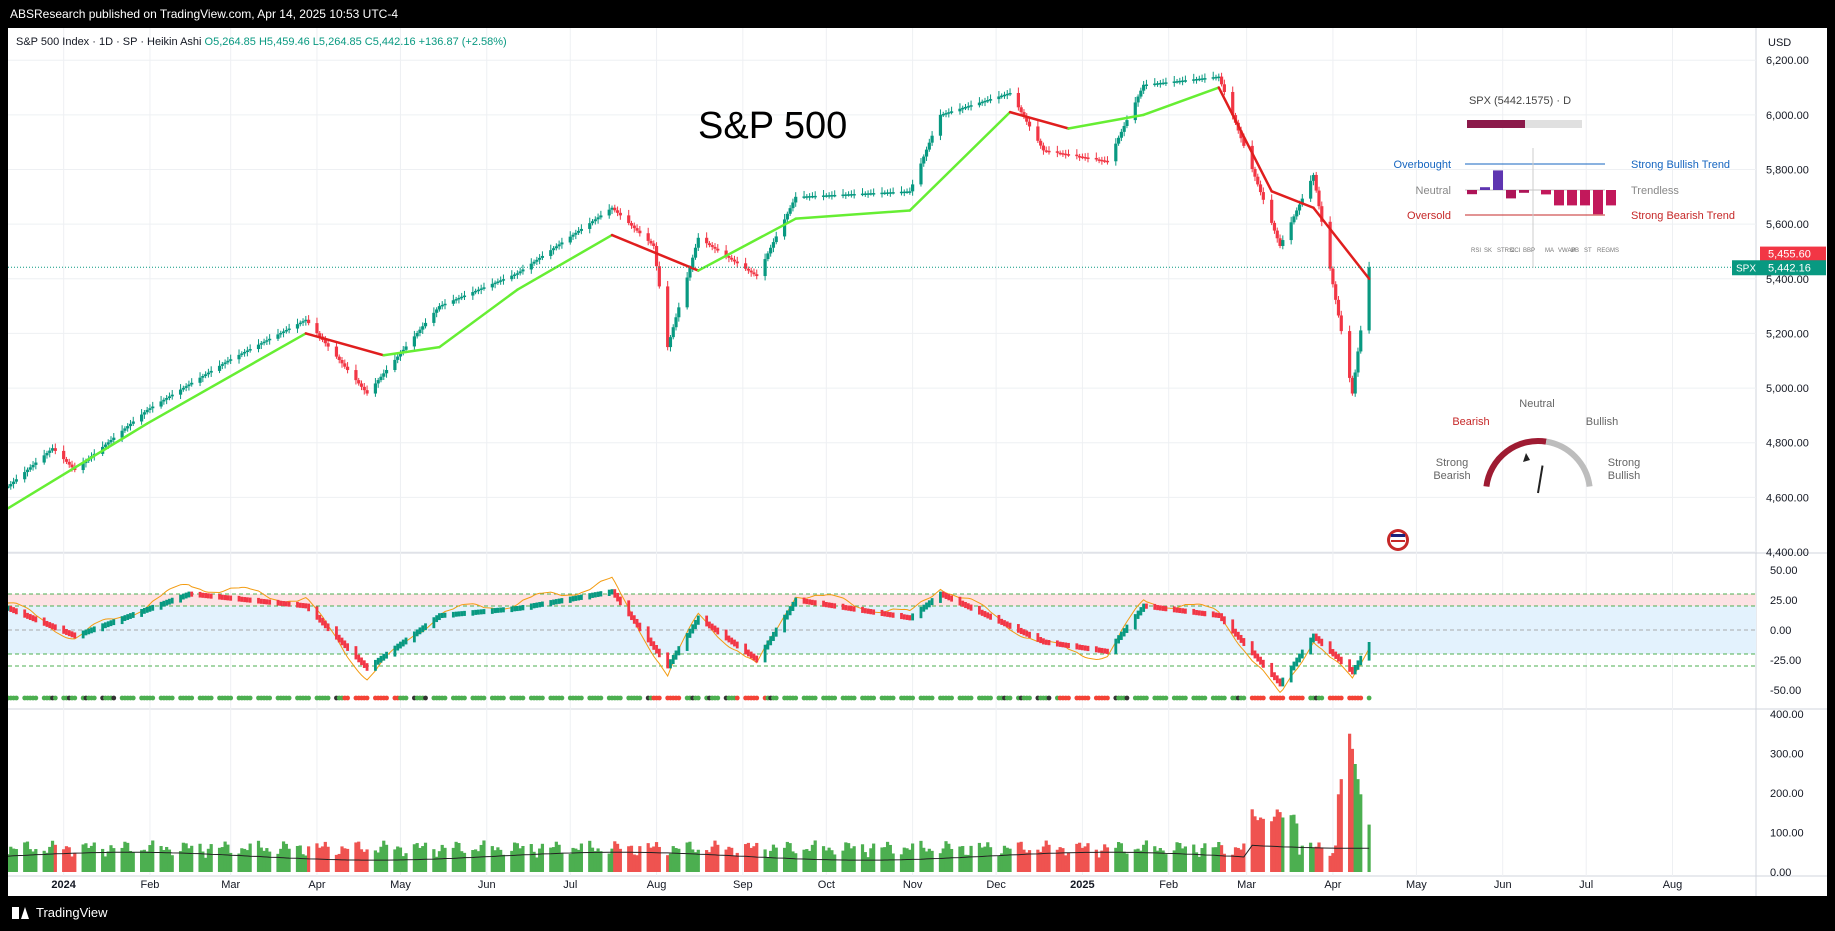 Image resolution: width=1835 pixels, height=931 pixels. Describe the element at coordinates (1614, 251) in the screenshot. I see `widget-right-bar-label: MS` at that location.